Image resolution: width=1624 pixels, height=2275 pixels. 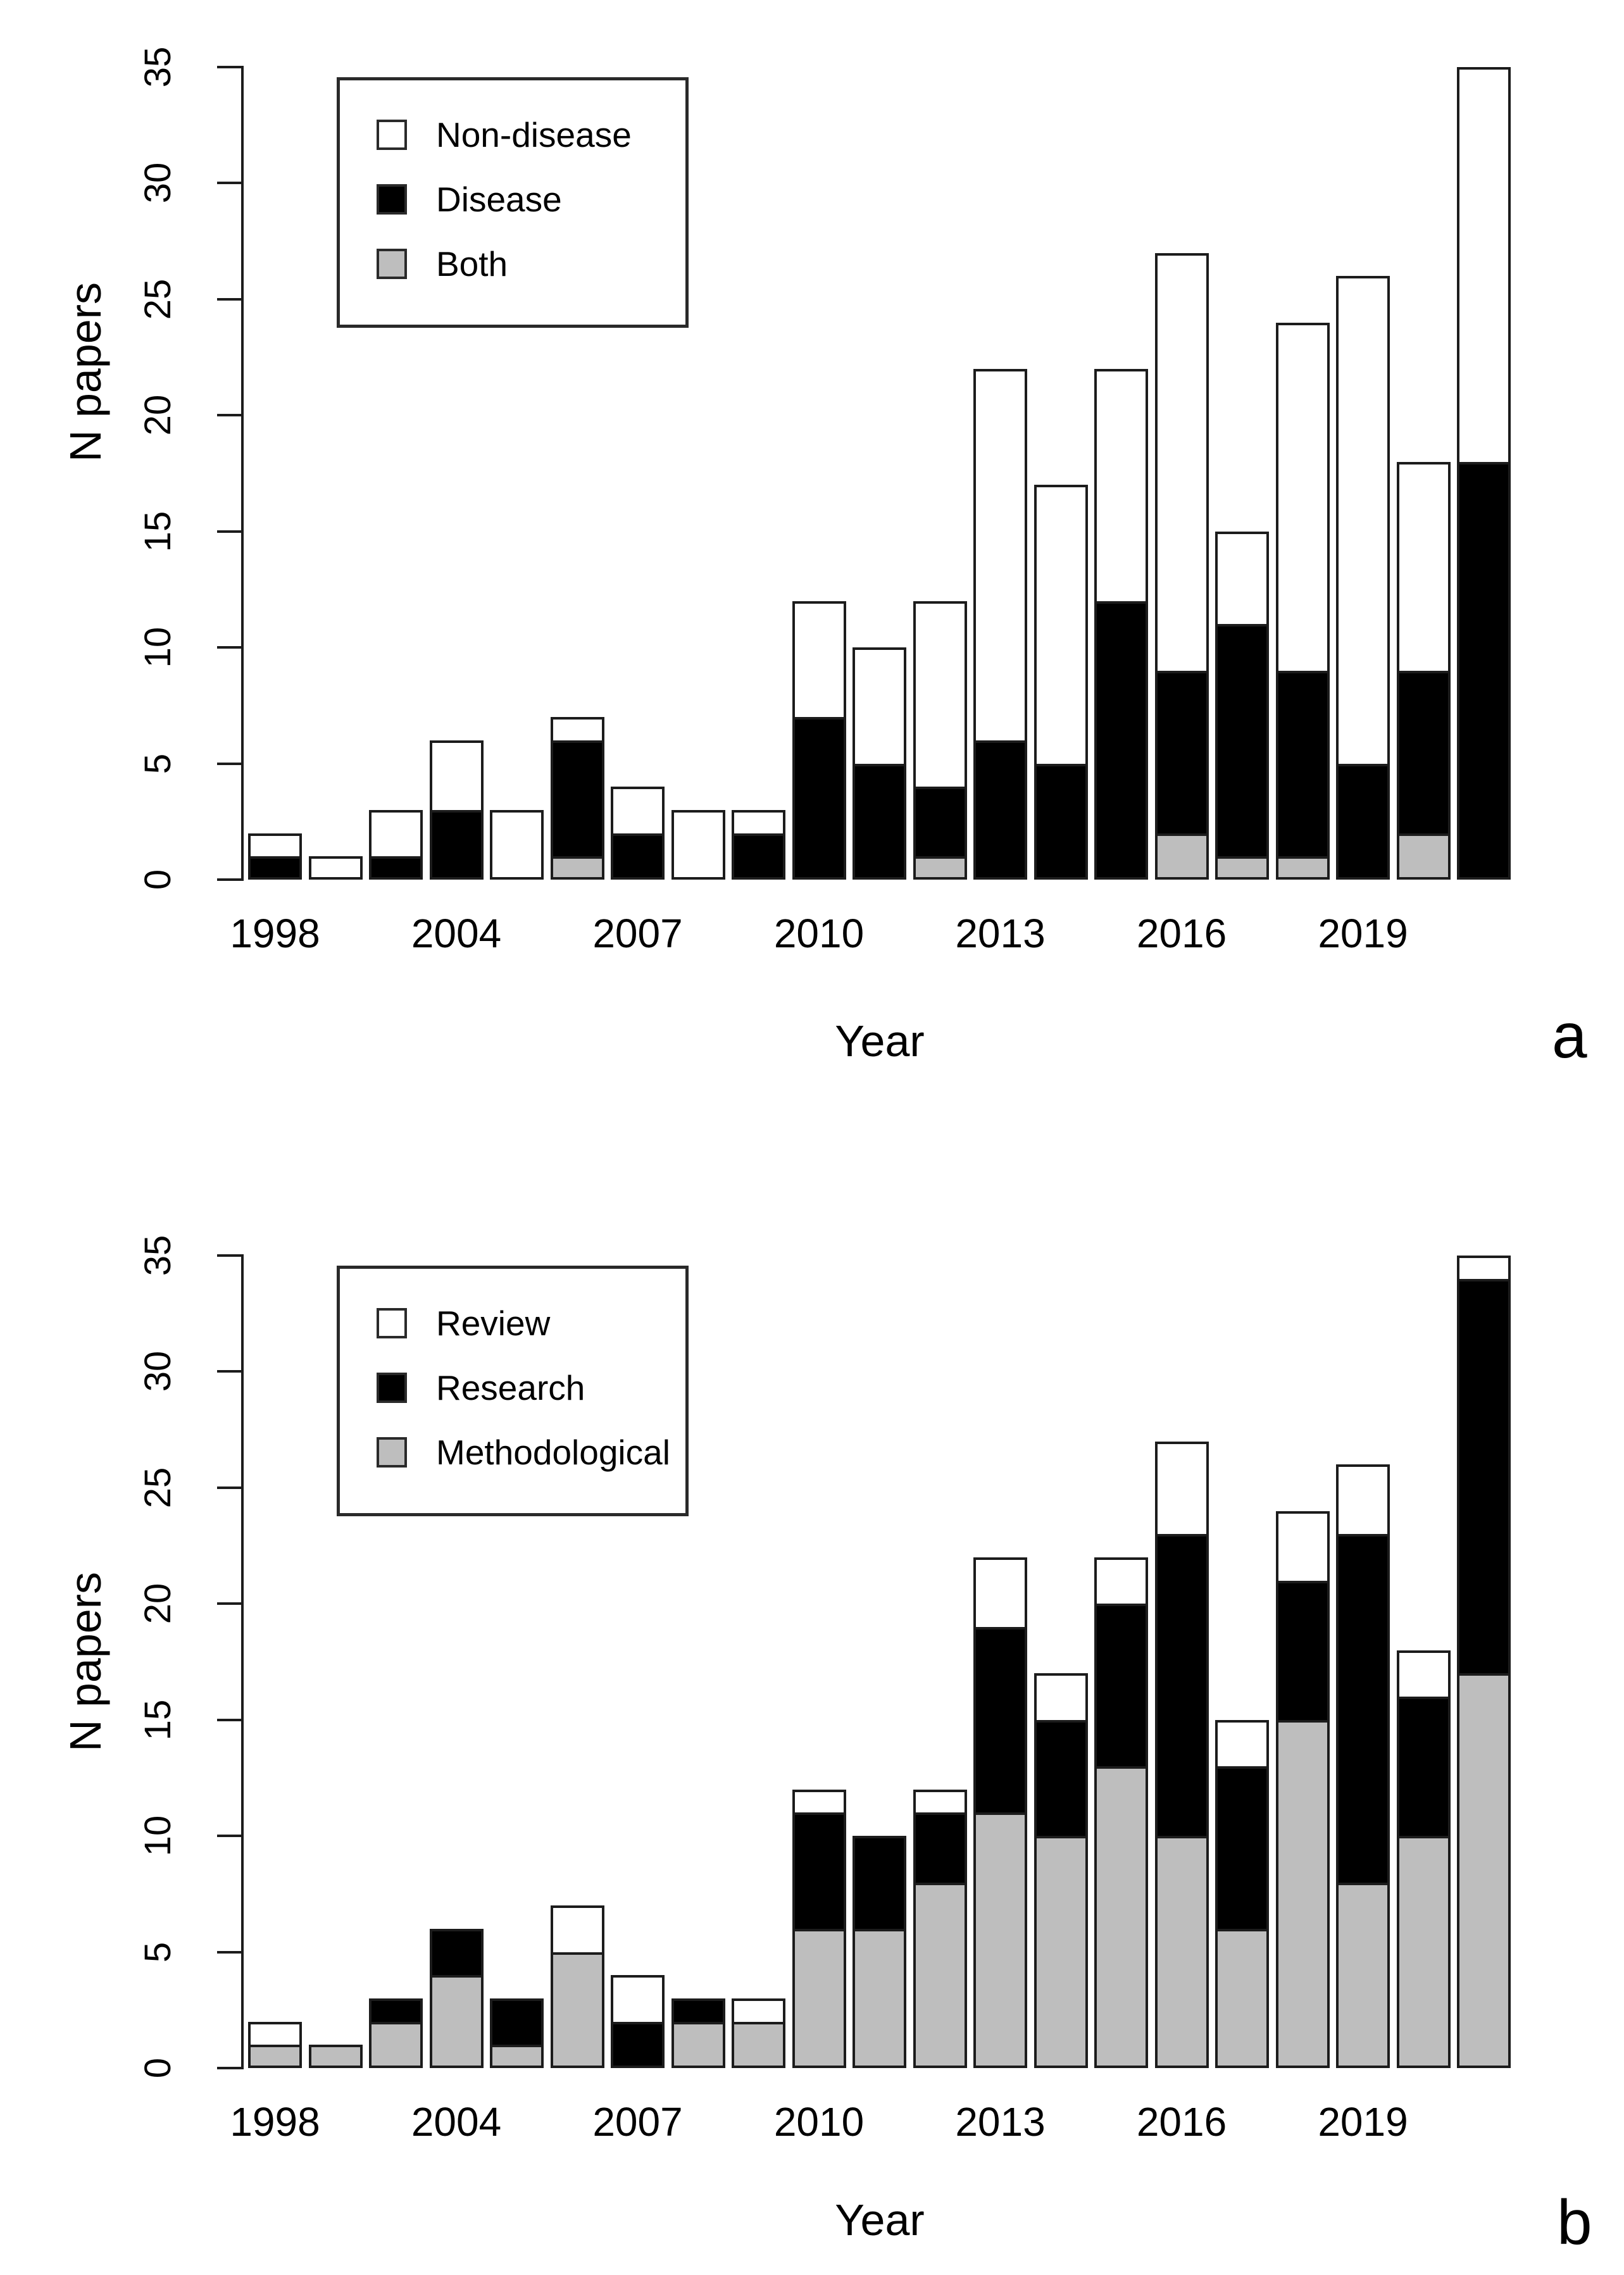 What do you see at coordinates (392, 199) in the screenshot?
I see `legend-swatch-disease` at bounding box center [392, 199].